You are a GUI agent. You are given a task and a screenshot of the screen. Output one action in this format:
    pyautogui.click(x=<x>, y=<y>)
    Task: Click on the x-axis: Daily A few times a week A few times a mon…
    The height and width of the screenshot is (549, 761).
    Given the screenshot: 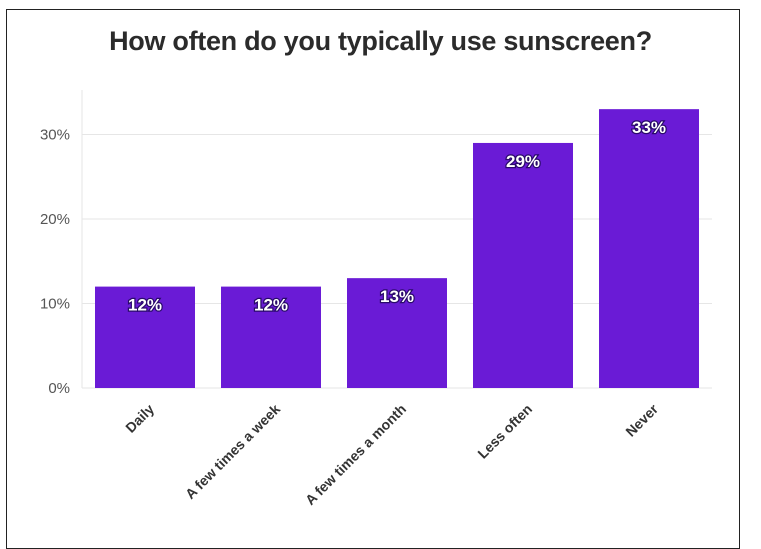 What is the action you would take?
    pyautogui.click(x=391, y=454)
    